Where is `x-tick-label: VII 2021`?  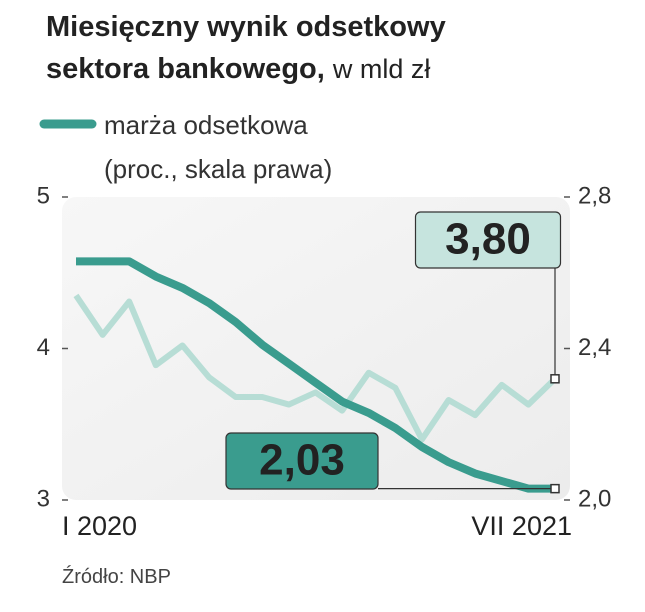 x-tick-label: VII 2021 is located at coordinates (521, 526).